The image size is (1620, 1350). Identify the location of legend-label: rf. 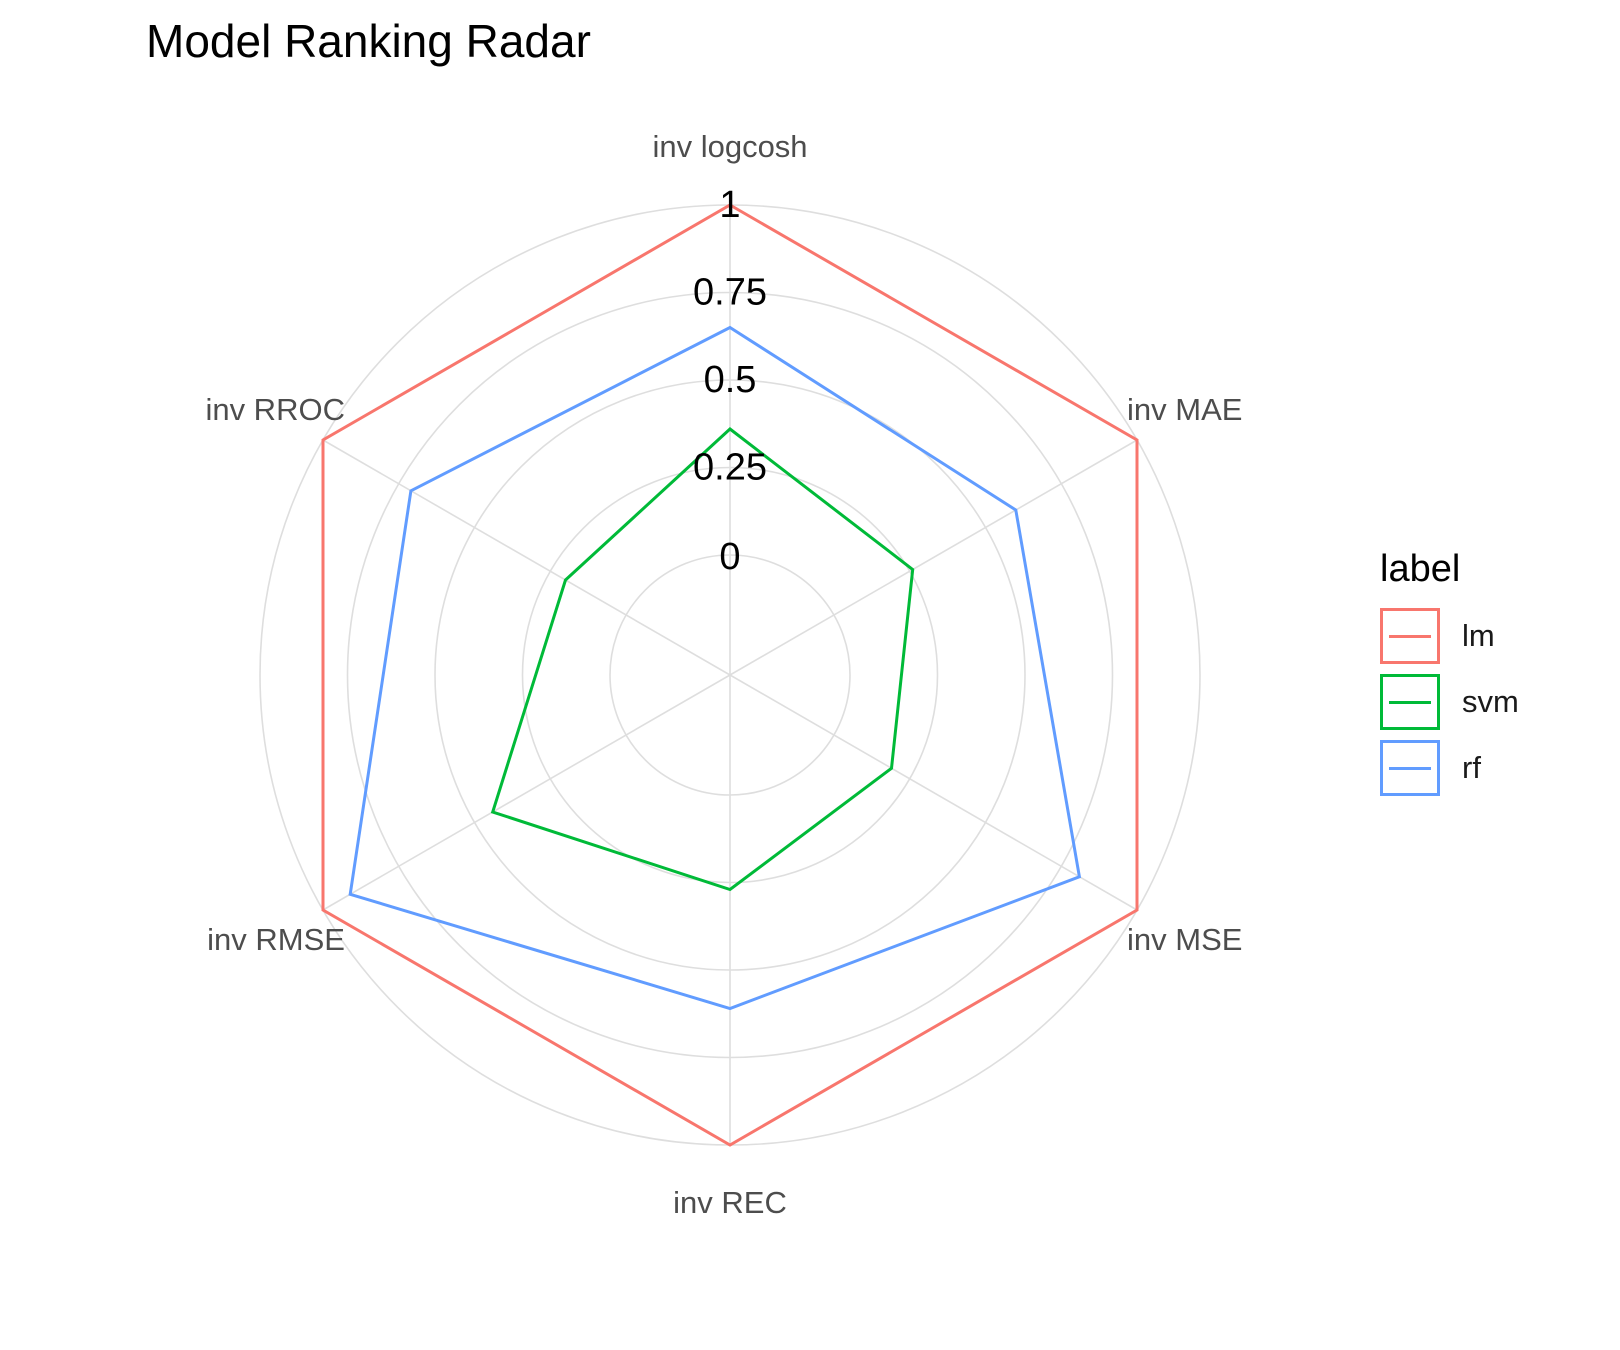
(1471, 767).